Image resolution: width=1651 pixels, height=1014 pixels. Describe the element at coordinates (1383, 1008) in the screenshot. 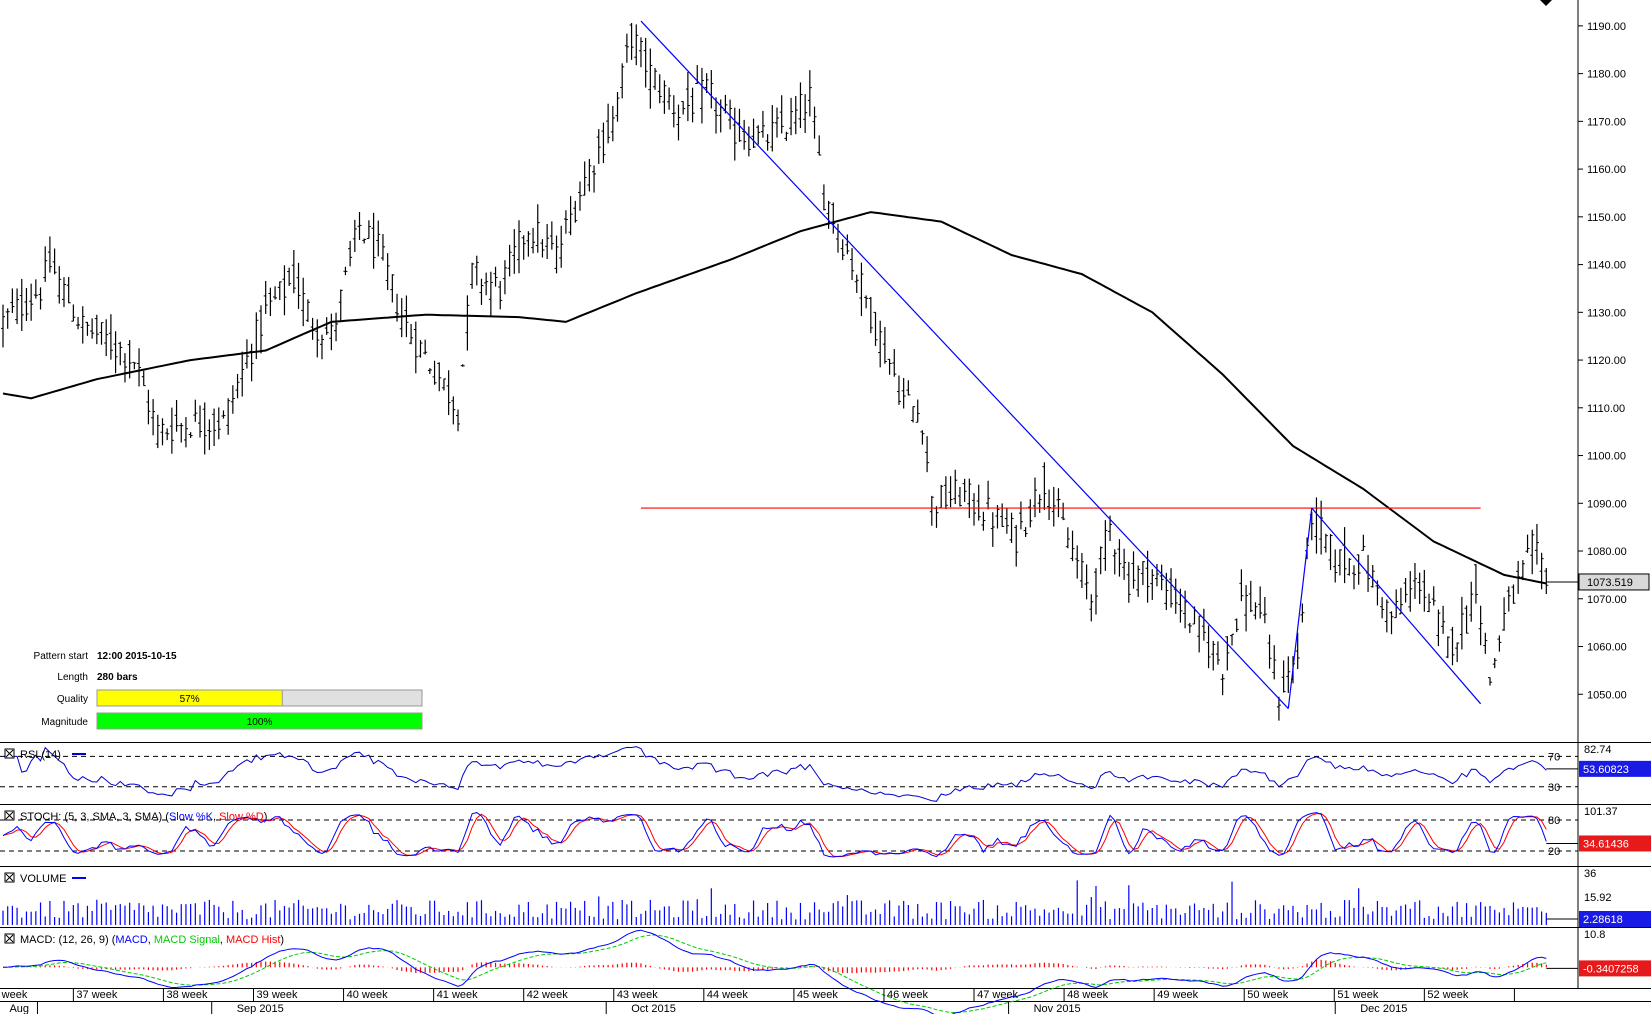

I see `month-label: Dec 2015` at that location.